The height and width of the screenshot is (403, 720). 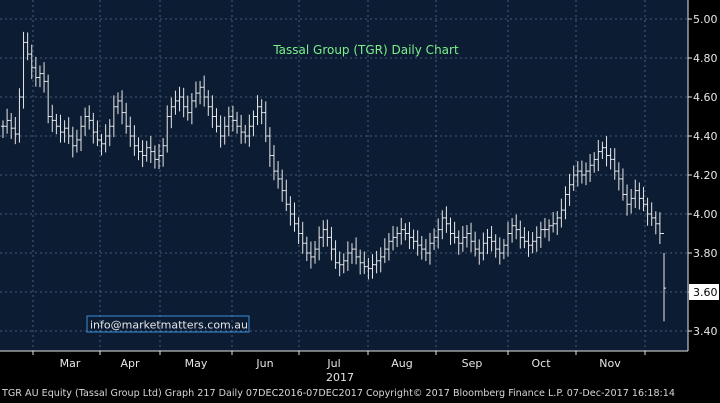 What do you see at coordinates (401, 363) in the screenshot?
I see `x-tick-label: Aug` at bounding box center [401, 363].